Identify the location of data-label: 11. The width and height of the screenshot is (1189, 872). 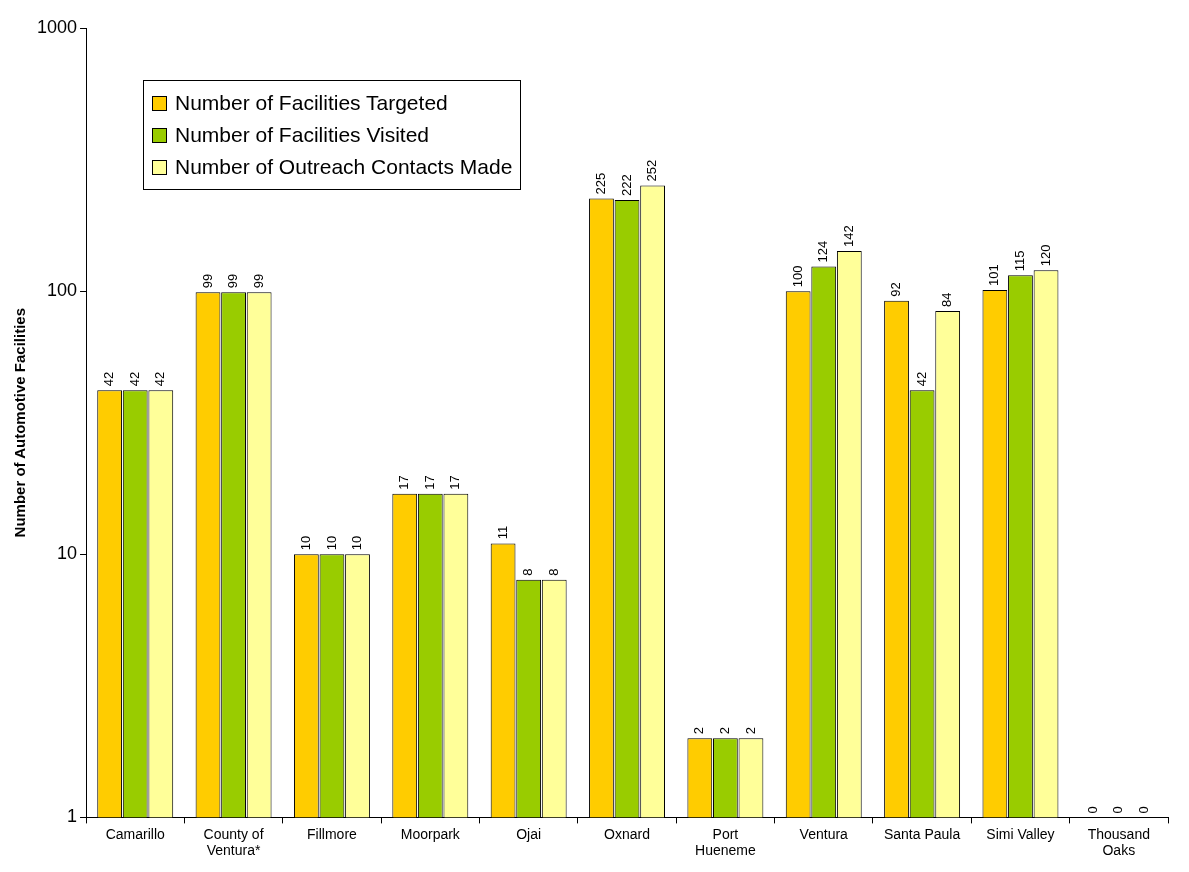
(502, 532).